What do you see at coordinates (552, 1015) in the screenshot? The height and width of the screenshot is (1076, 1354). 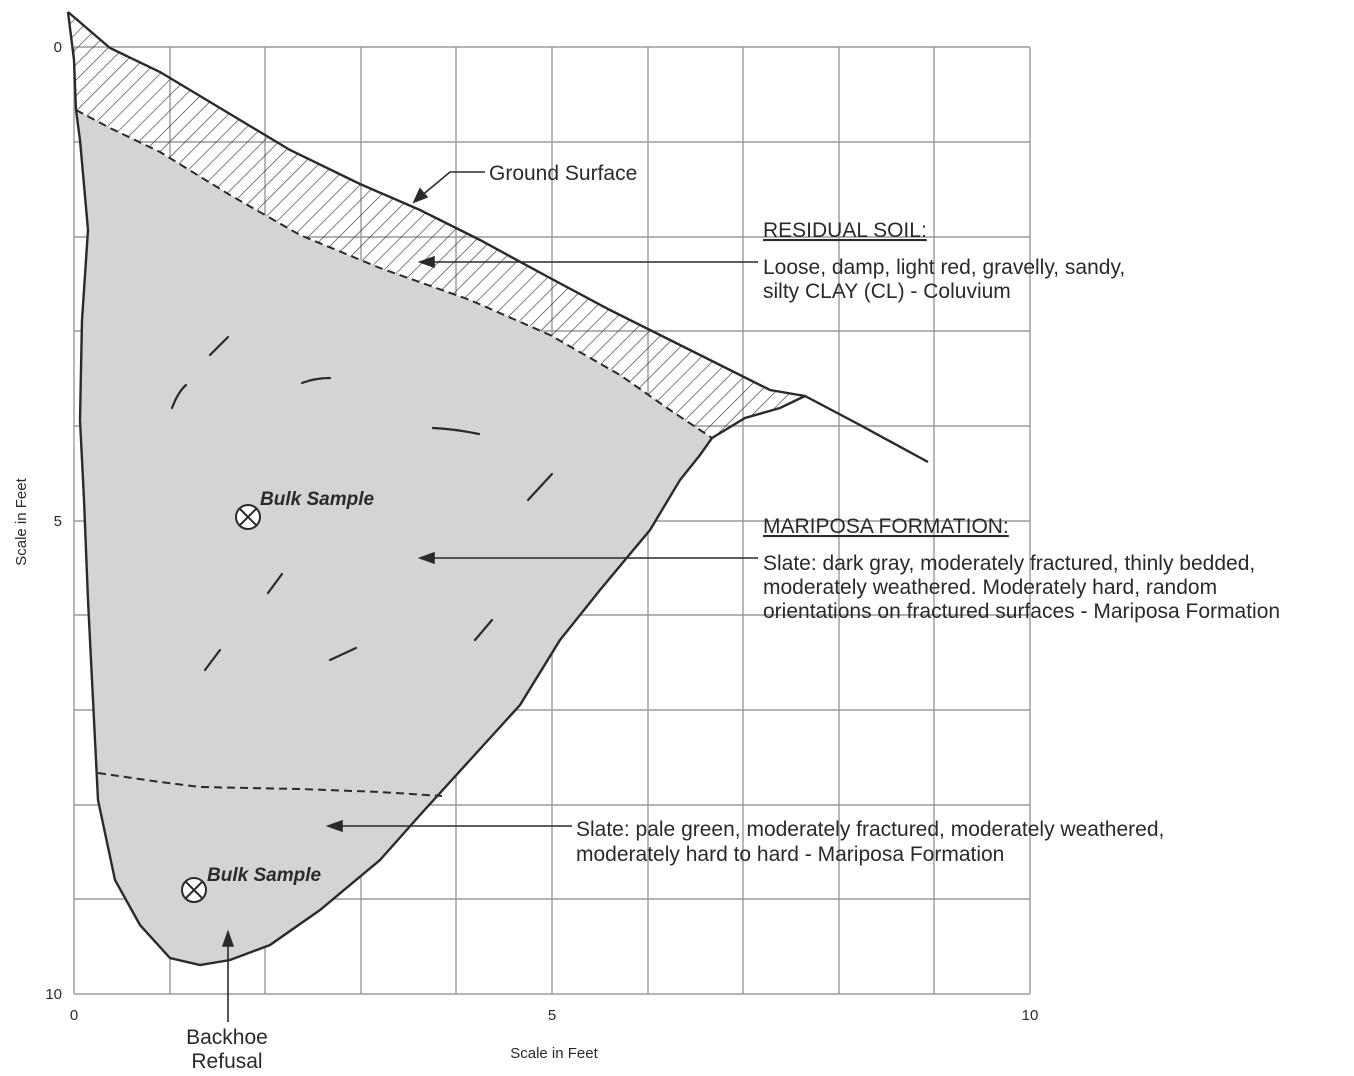 I see `x-tick-5: 5` at bounding box center [552, 1015].